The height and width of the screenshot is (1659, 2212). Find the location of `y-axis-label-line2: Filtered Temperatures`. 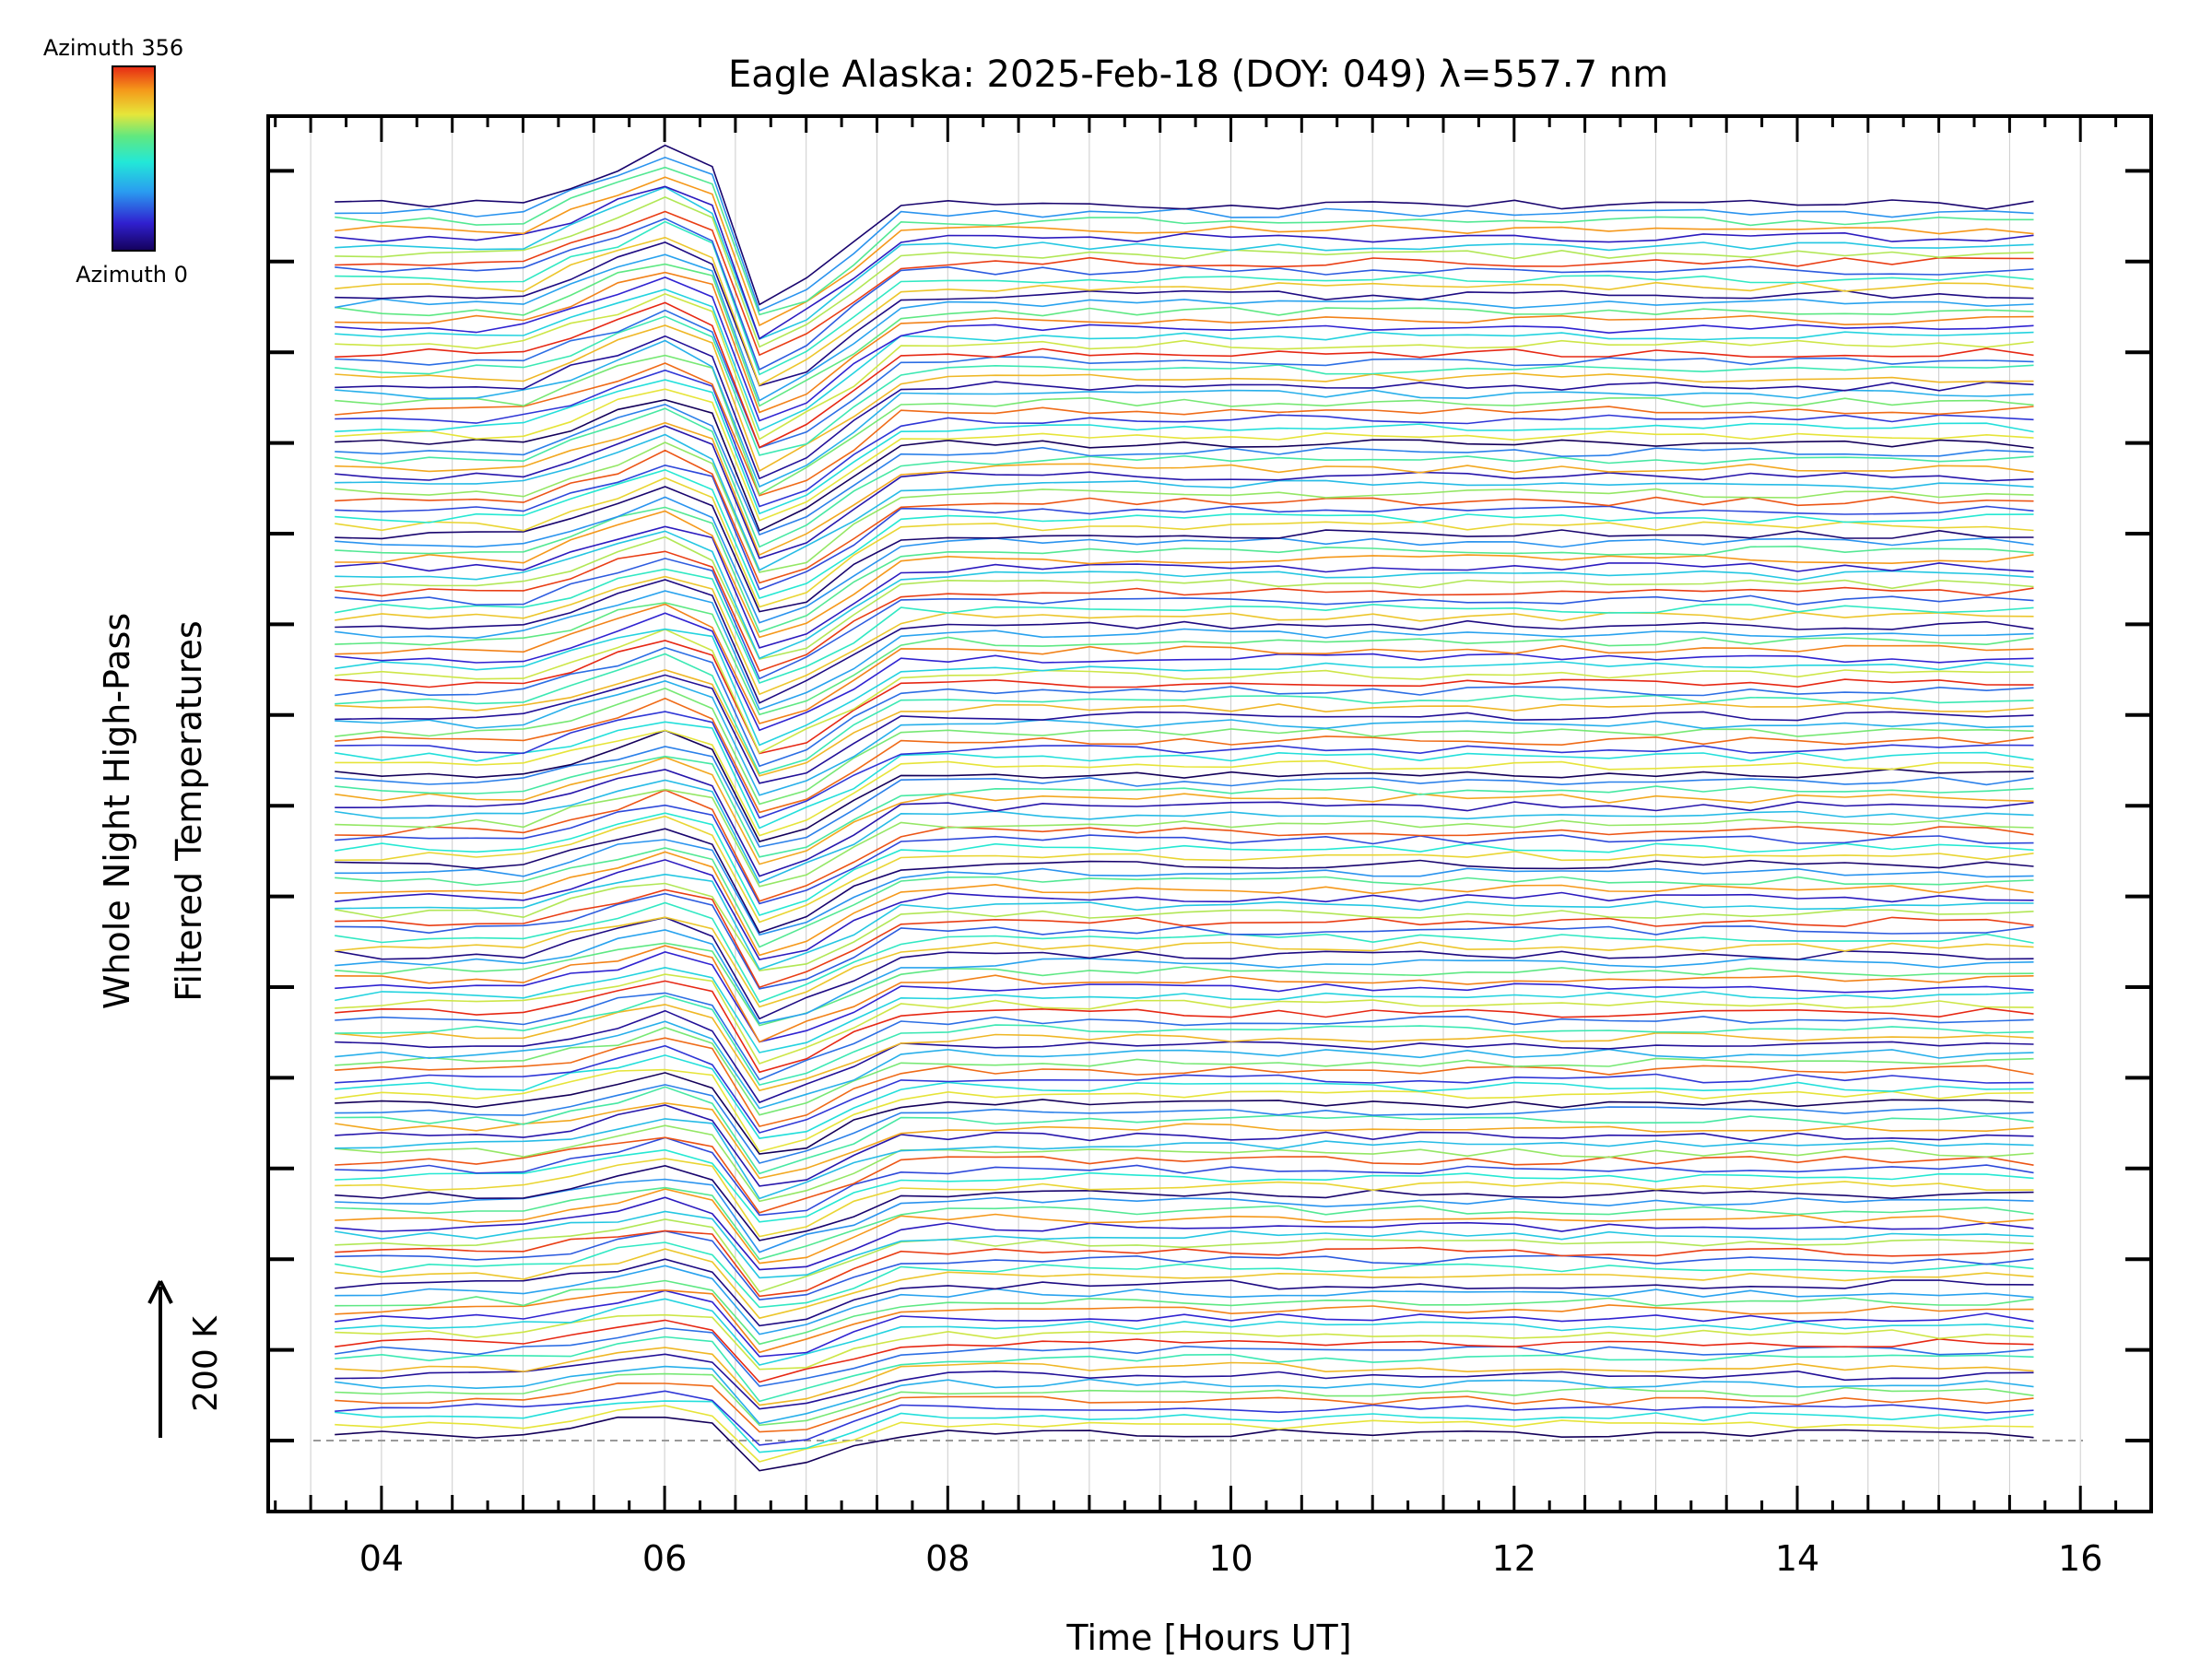

y-axis-label-line2: Filtered Temperatures is located at coordinates (189, 810).